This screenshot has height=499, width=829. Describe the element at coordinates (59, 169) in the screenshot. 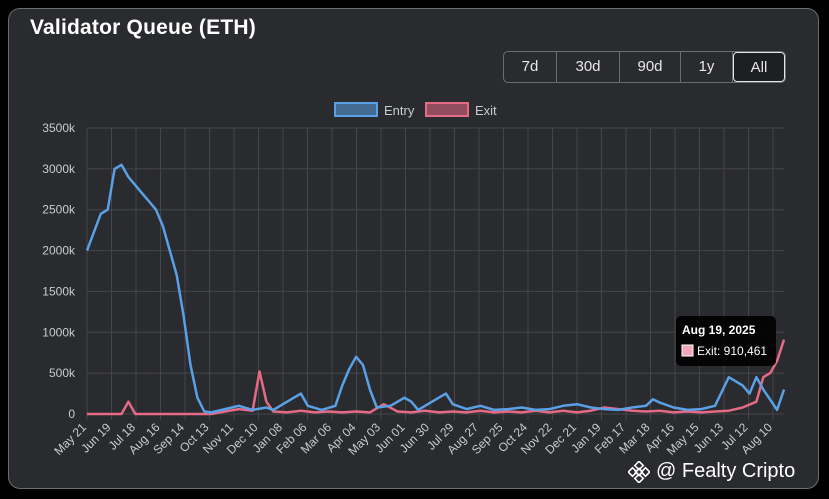

I see `y-tick-label: 3000k` at that location.